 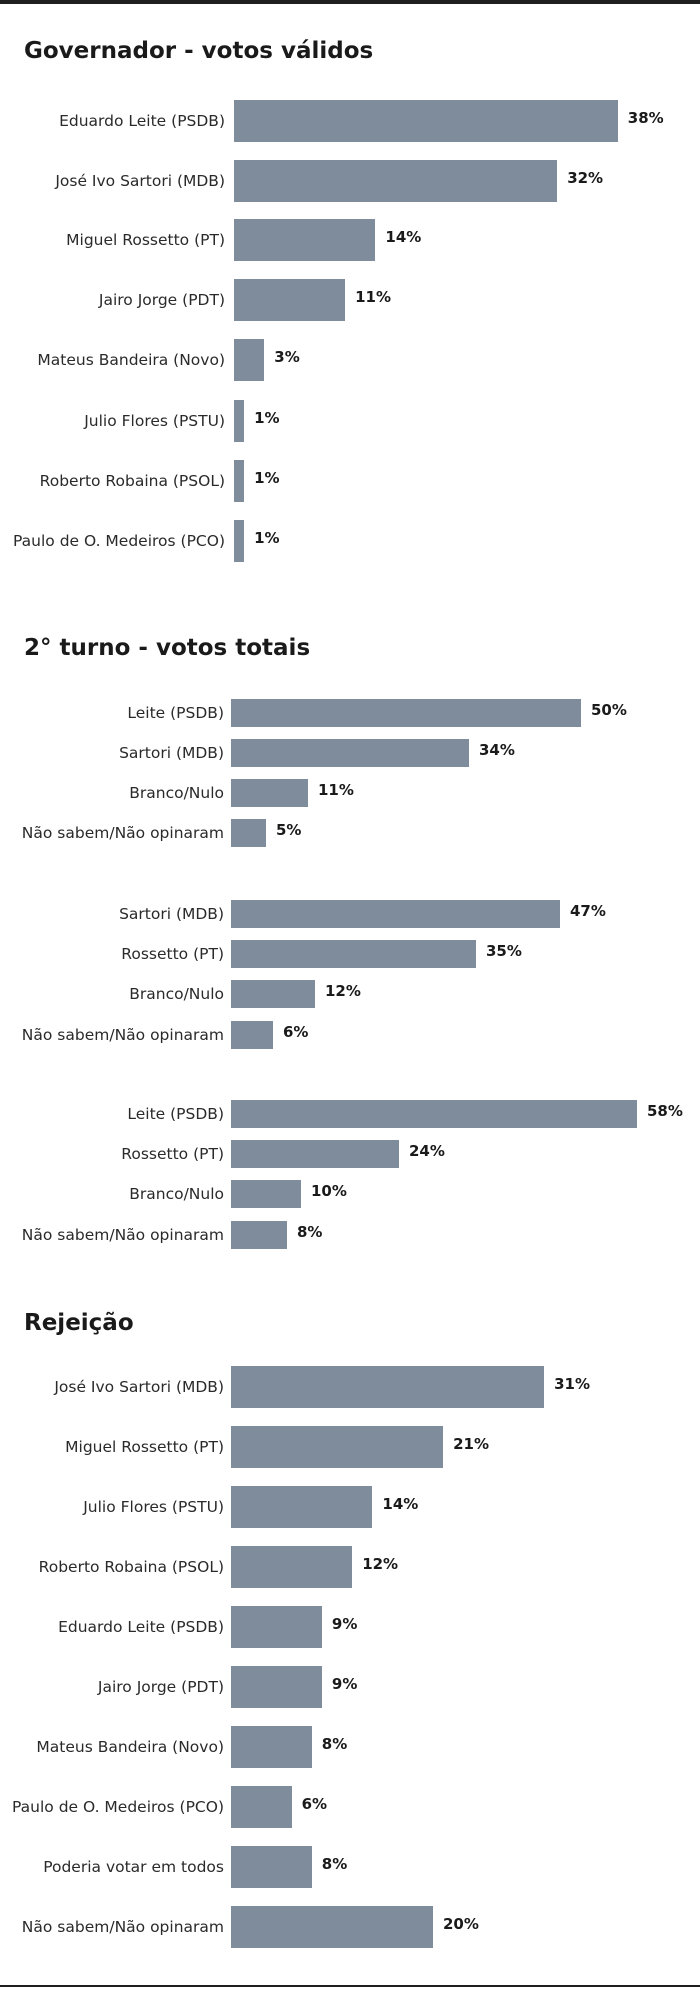 I want to click on bar-value-label: 21%, so click(x=471, y=1444).